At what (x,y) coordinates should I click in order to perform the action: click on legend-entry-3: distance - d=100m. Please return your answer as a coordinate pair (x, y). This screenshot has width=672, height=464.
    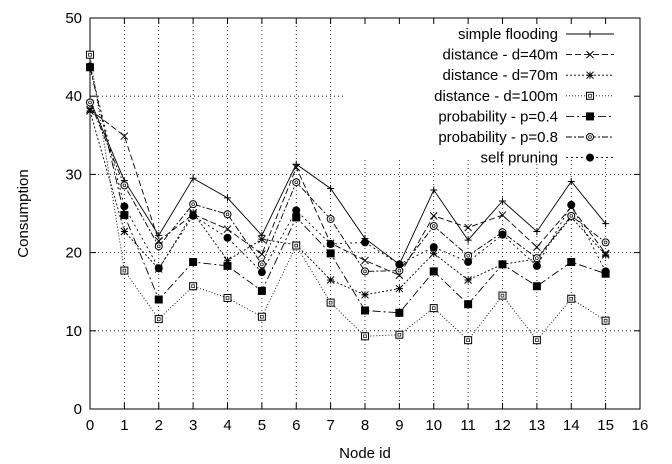
    Looking at the image, I should click on (524, 96).